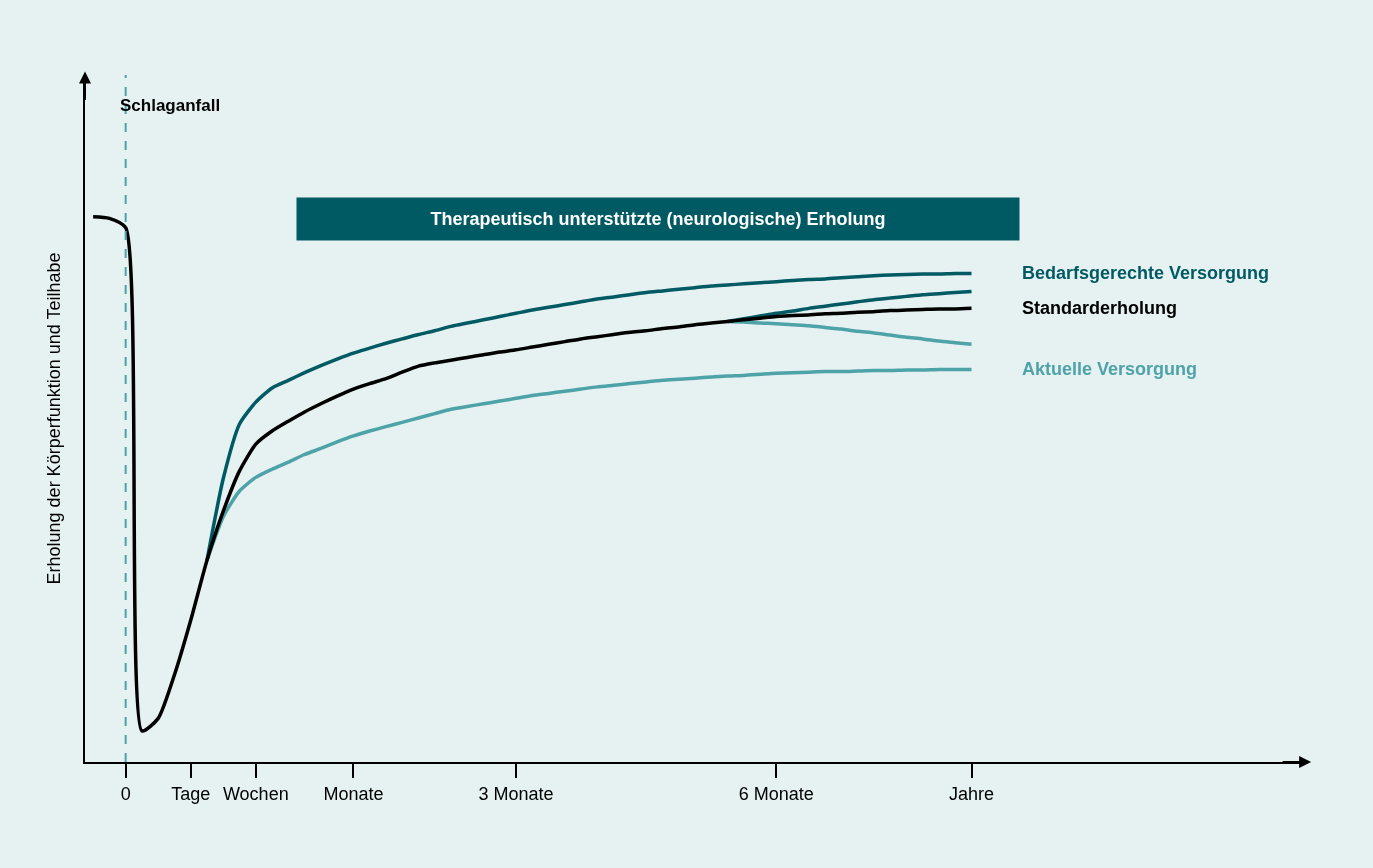  I want to click on x-tick-label: Tage, so click(191, 793).